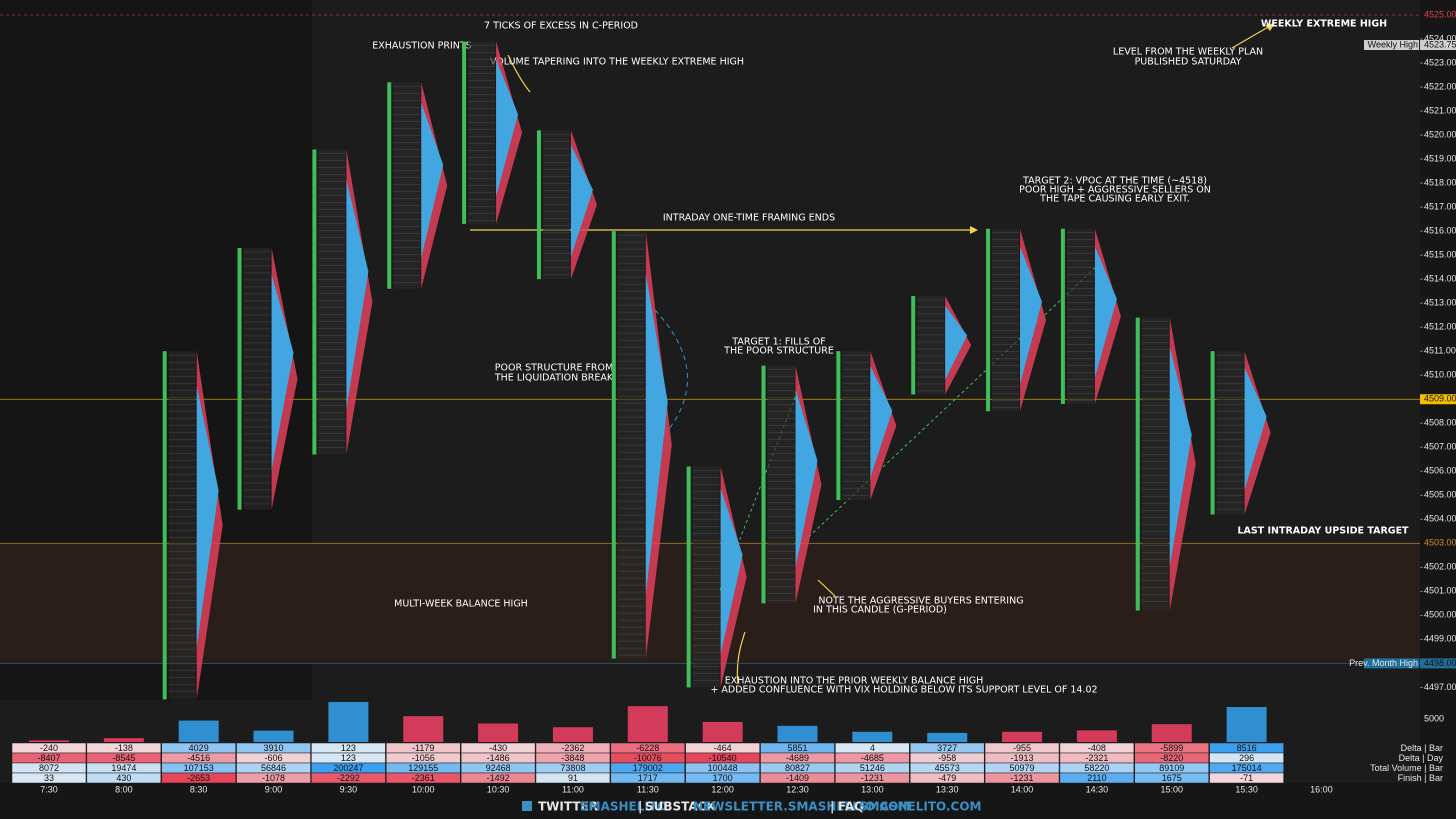 Image resolution: width=1456 pixels, height=819 pixels. Describe the element at coordinates (1440, 303) in the screenshot. I see `y-tick-label: 4513.00` at that location.